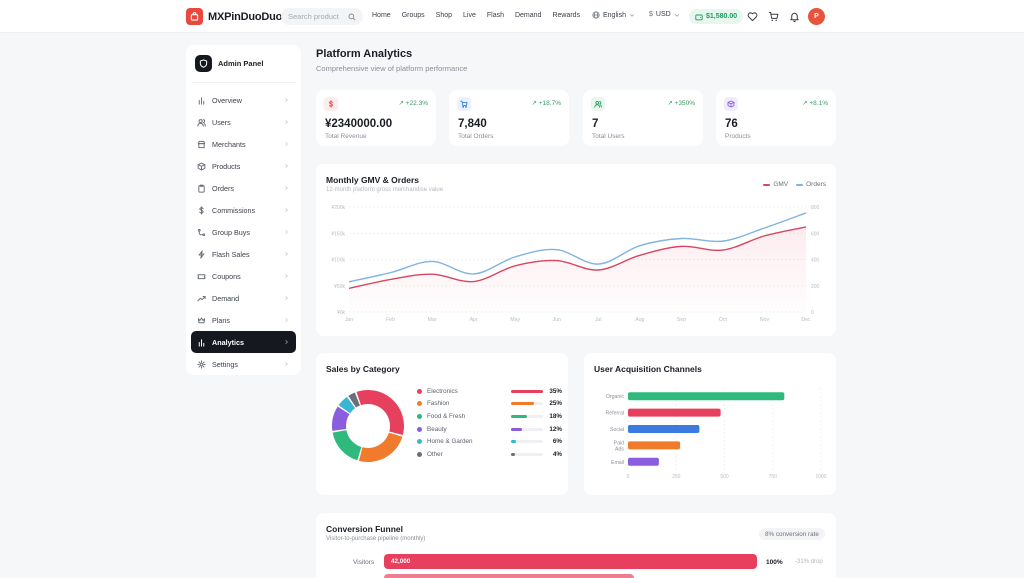 This screenshot has height=578, width=1024. I want to click on currency-label: USD, so click(663, 14).